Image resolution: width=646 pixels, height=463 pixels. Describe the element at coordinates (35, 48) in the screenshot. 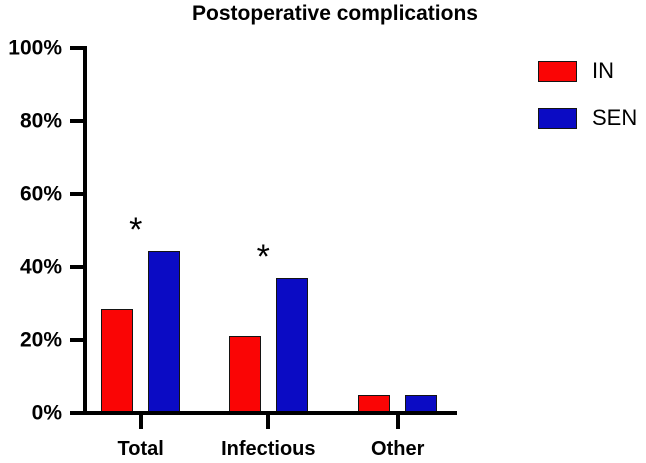

I see `y-tick-label: 100%` at that location.